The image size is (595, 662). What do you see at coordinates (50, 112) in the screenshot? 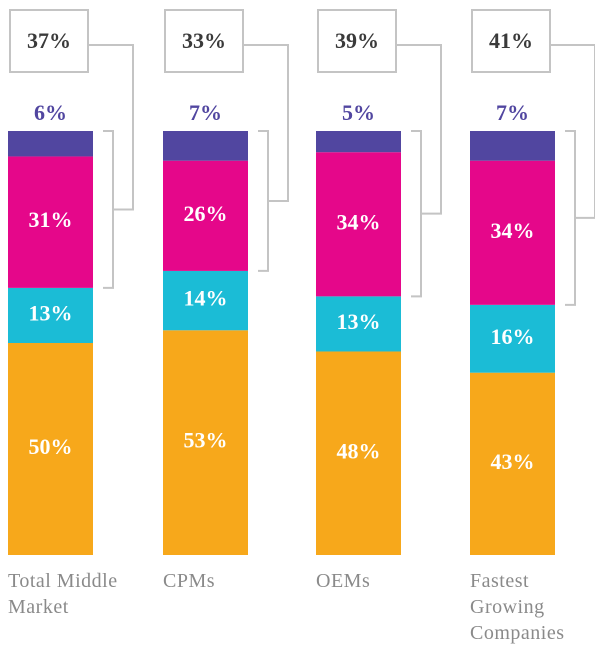
I see `value-label: 6%` at bounding box center [50, 112].